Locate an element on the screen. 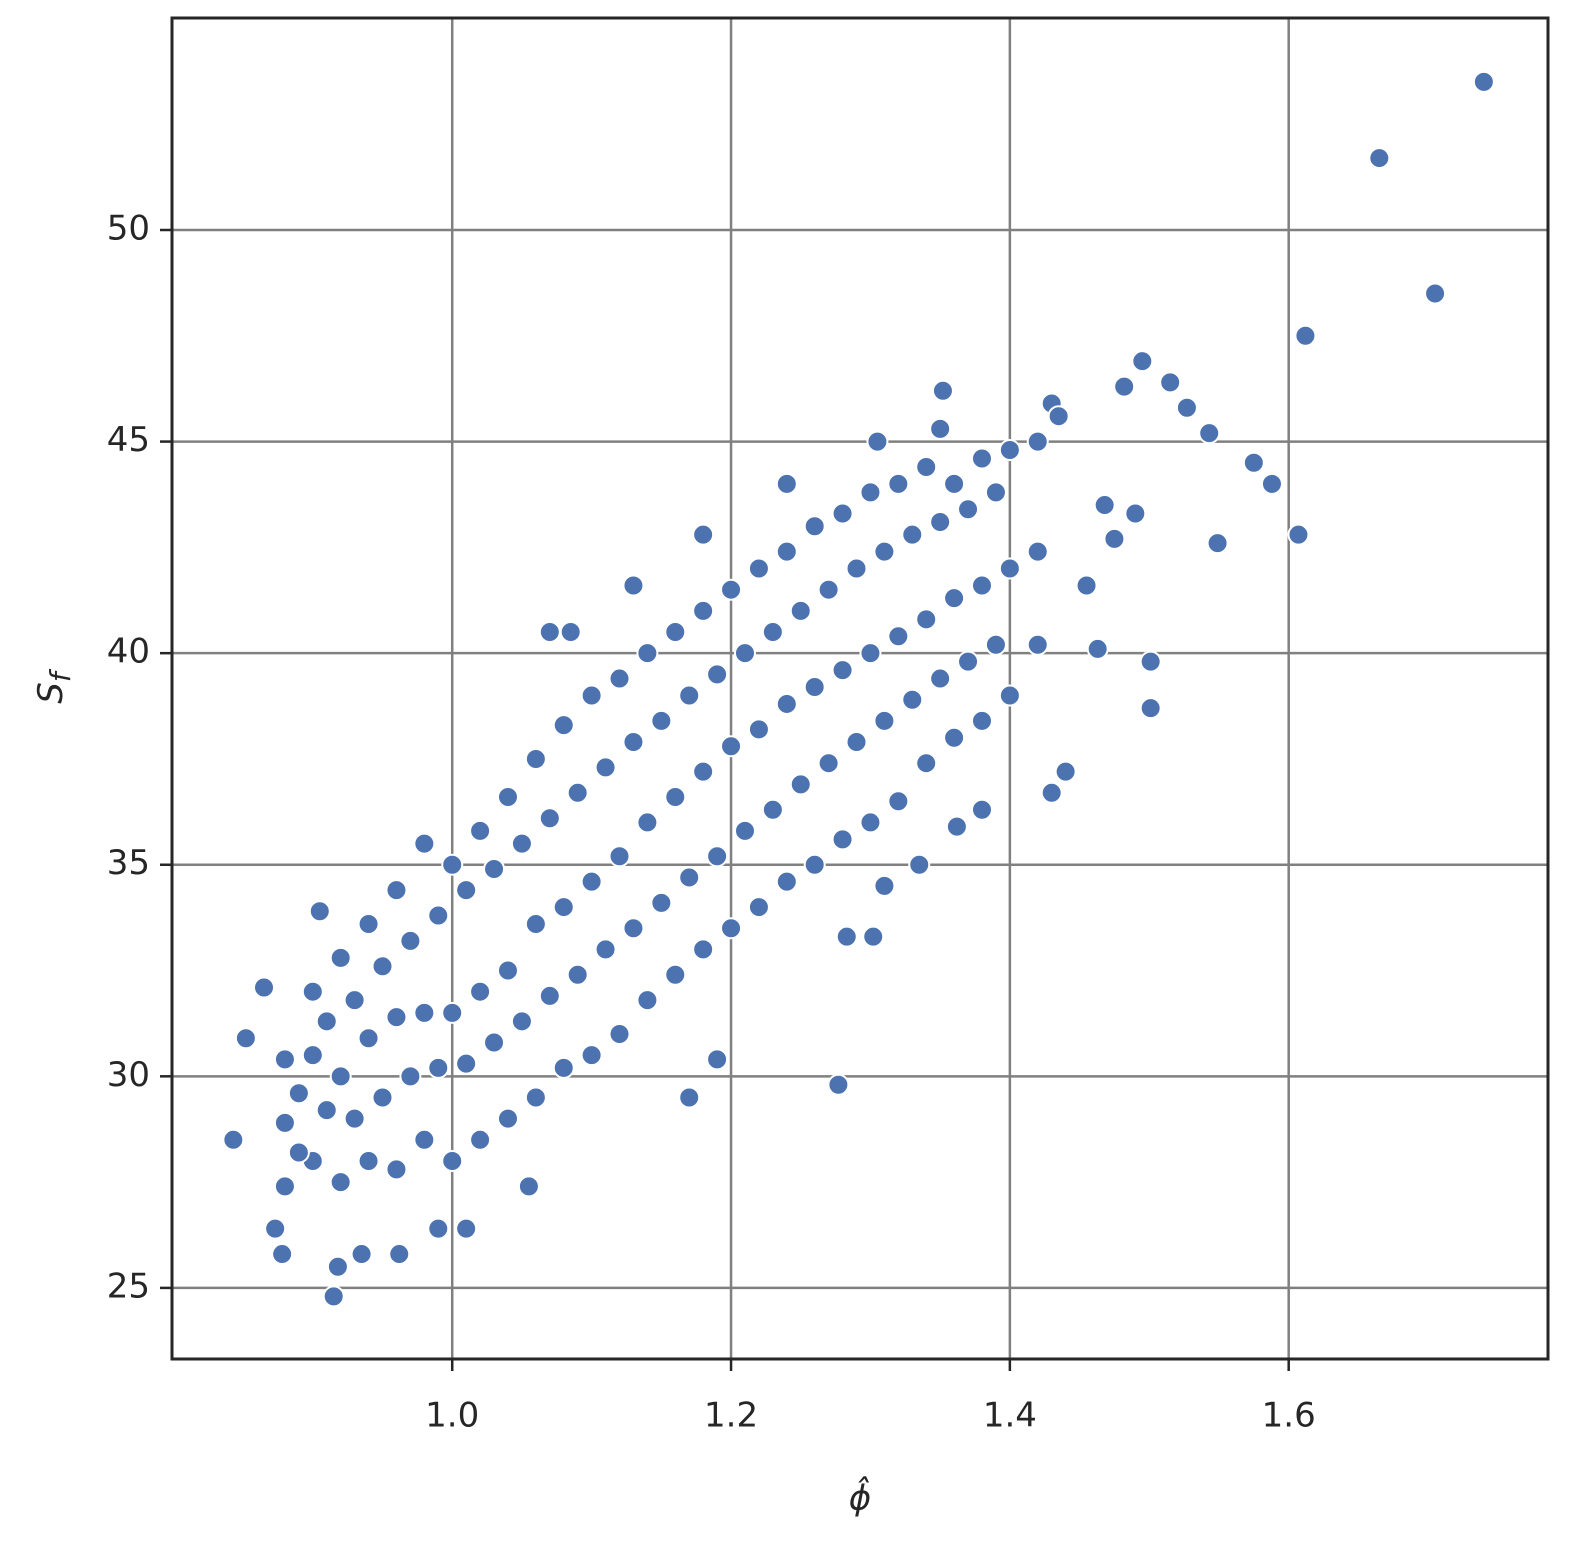 Image resolution: width=1591 pixels, height=1565 pixels. y-tick-label: 25 is located at coordinates (128, 1286).